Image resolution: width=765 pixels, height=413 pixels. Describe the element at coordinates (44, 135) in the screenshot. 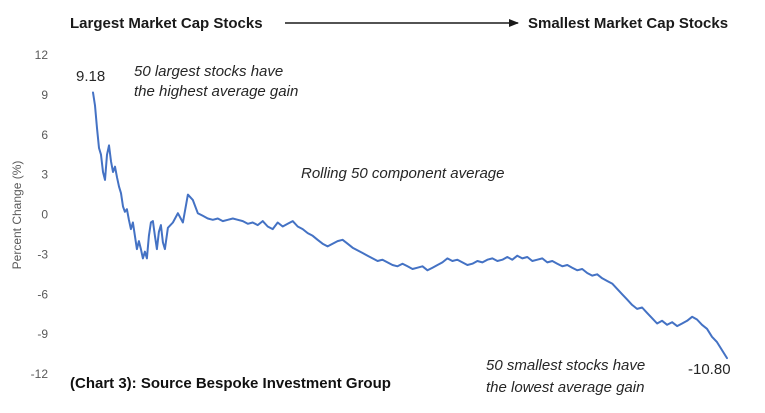

I see `y-tick-label: 6` at that location.